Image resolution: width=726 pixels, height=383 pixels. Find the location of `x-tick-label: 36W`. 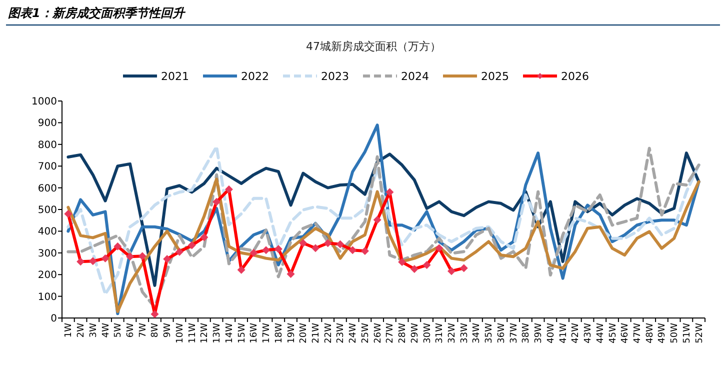

x-tick-label: 36W is located at coordinates (501, 333).